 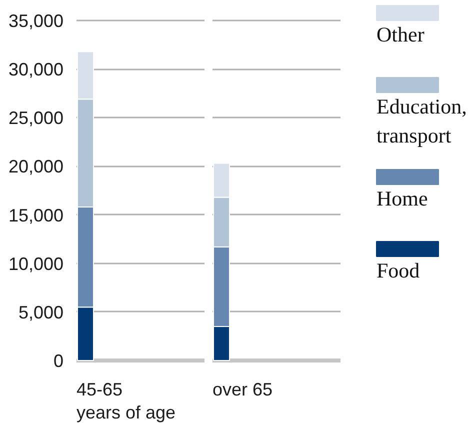 I want to click on y-tick-label: 15,000, so click(x=36, y=215).